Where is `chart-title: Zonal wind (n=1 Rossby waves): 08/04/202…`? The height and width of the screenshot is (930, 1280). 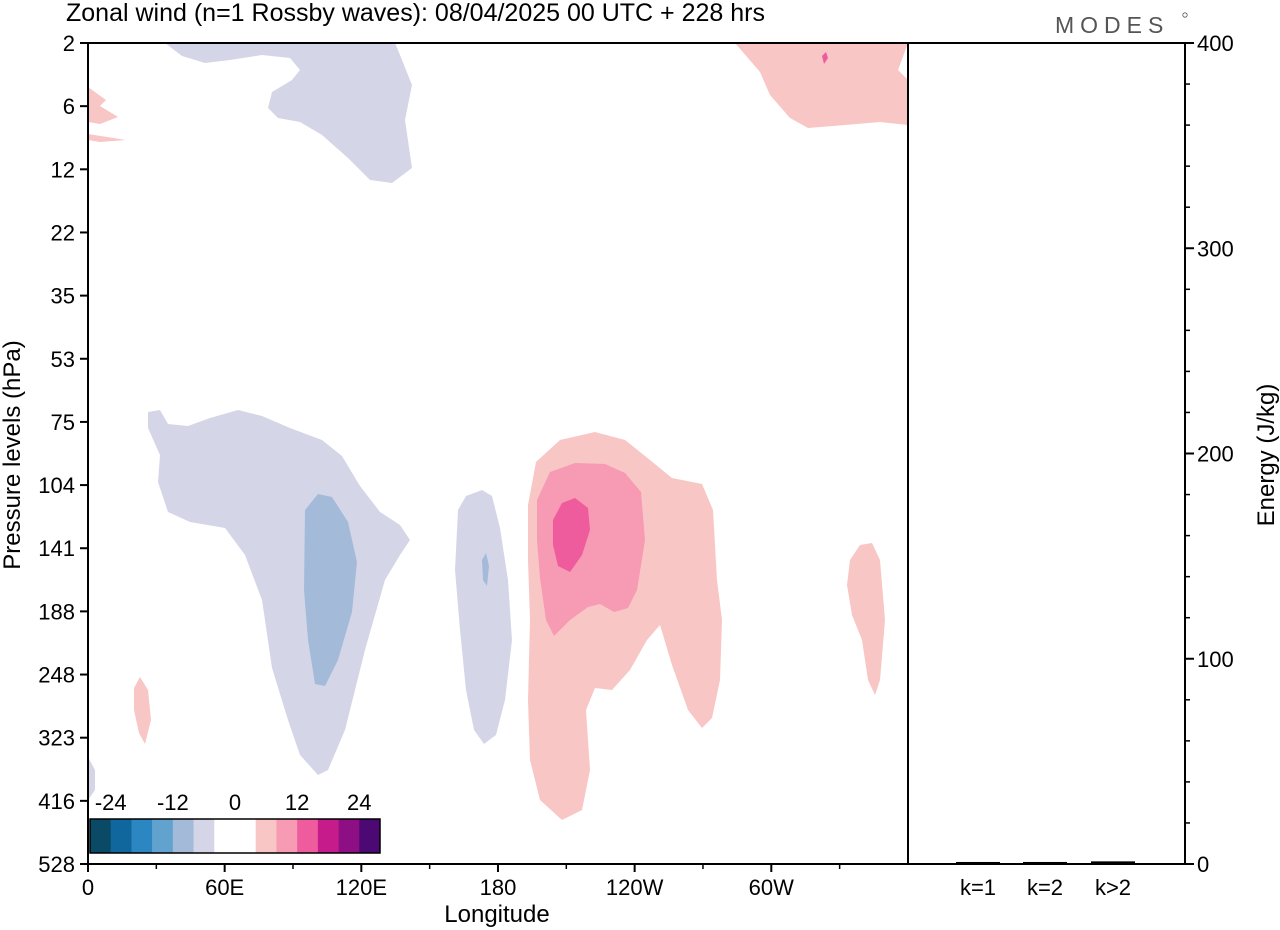 chart-title: Zonal wind (n=1 Rossby waves): 08/04/202… is located at coordinates (415, 13).